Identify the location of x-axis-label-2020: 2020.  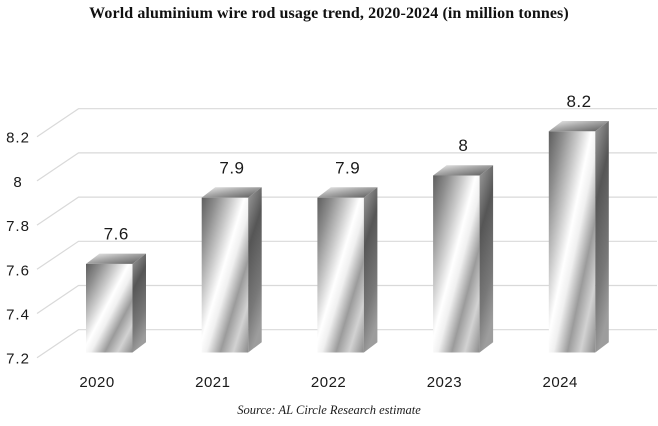
(96, 382).